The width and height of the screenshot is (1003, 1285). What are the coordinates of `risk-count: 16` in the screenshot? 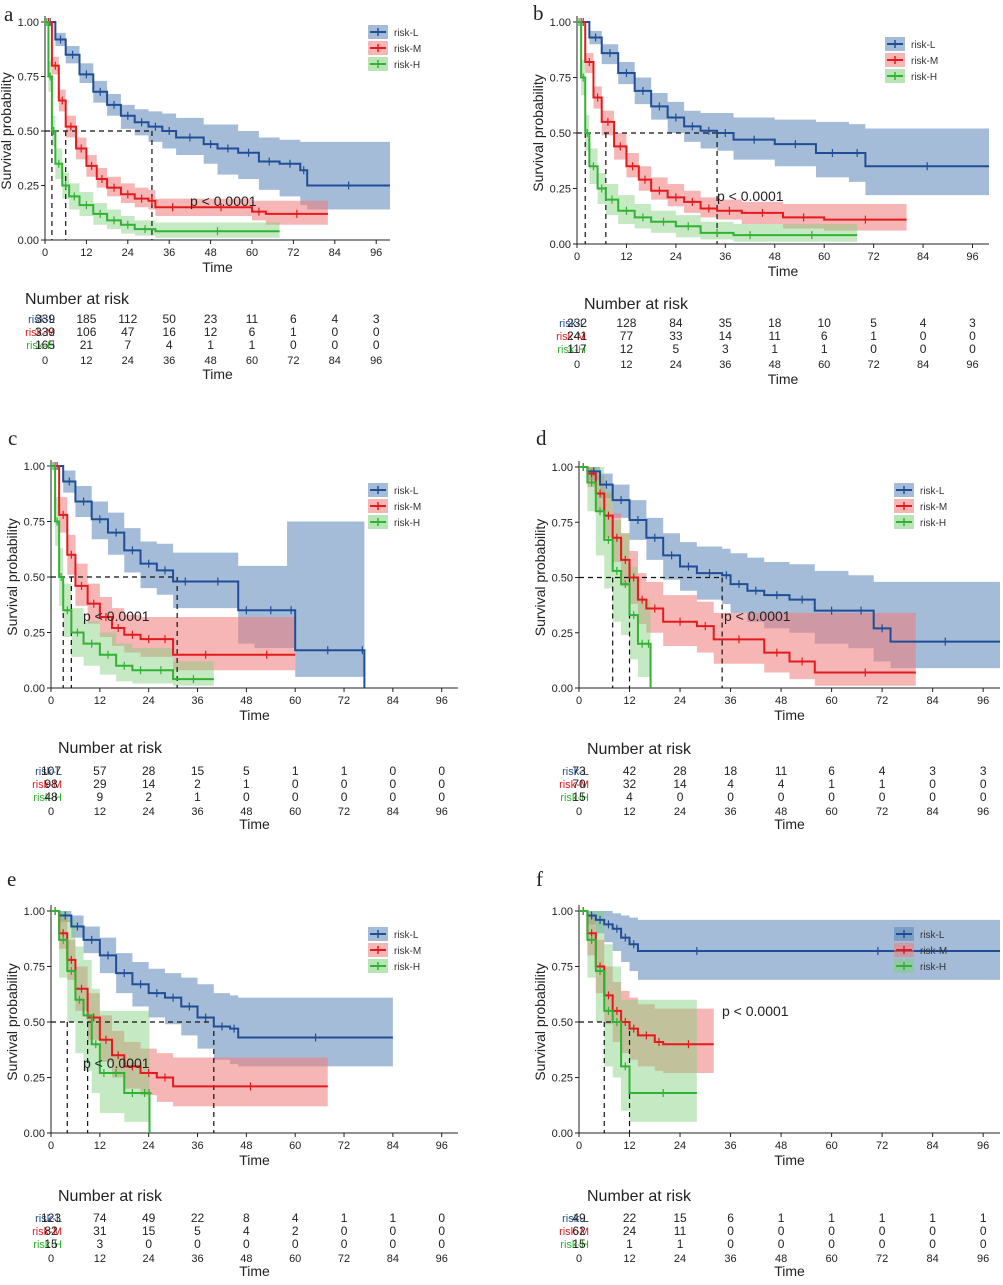 It's located at (170, 332).